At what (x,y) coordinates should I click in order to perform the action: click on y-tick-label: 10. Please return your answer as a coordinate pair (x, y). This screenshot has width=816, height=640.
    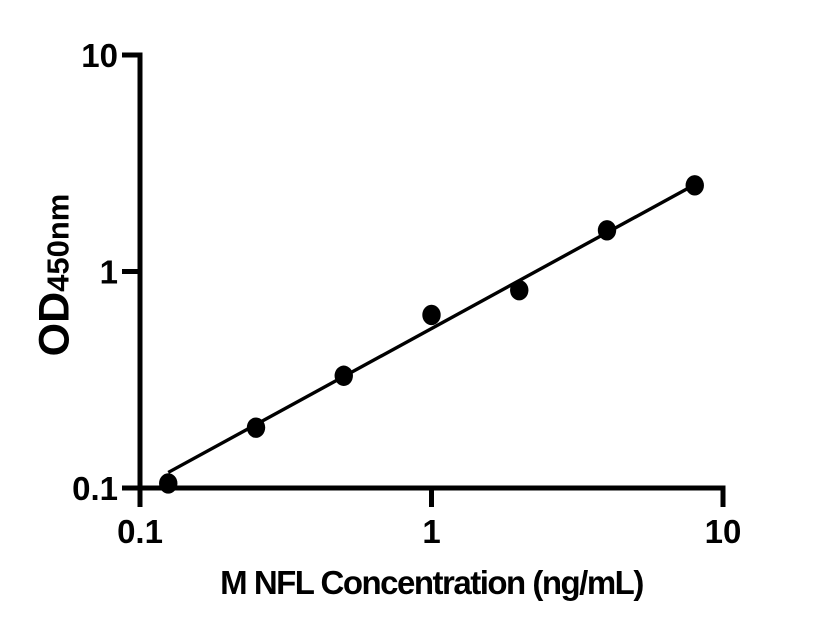
    Looking at the image, I should click on (99, 55).